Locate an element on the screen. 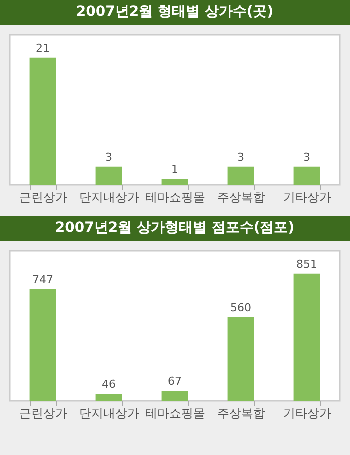  data-label: 67 is located at coordinates (175, 381).